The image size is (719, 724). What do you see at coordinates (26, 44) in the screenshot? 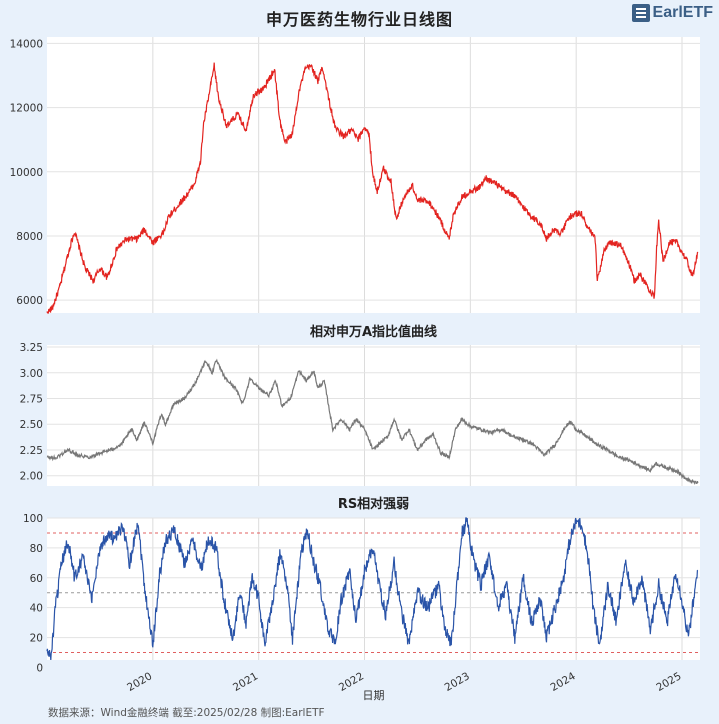
I see `y-tick-label: 14000` at bounding box center [26, 44].